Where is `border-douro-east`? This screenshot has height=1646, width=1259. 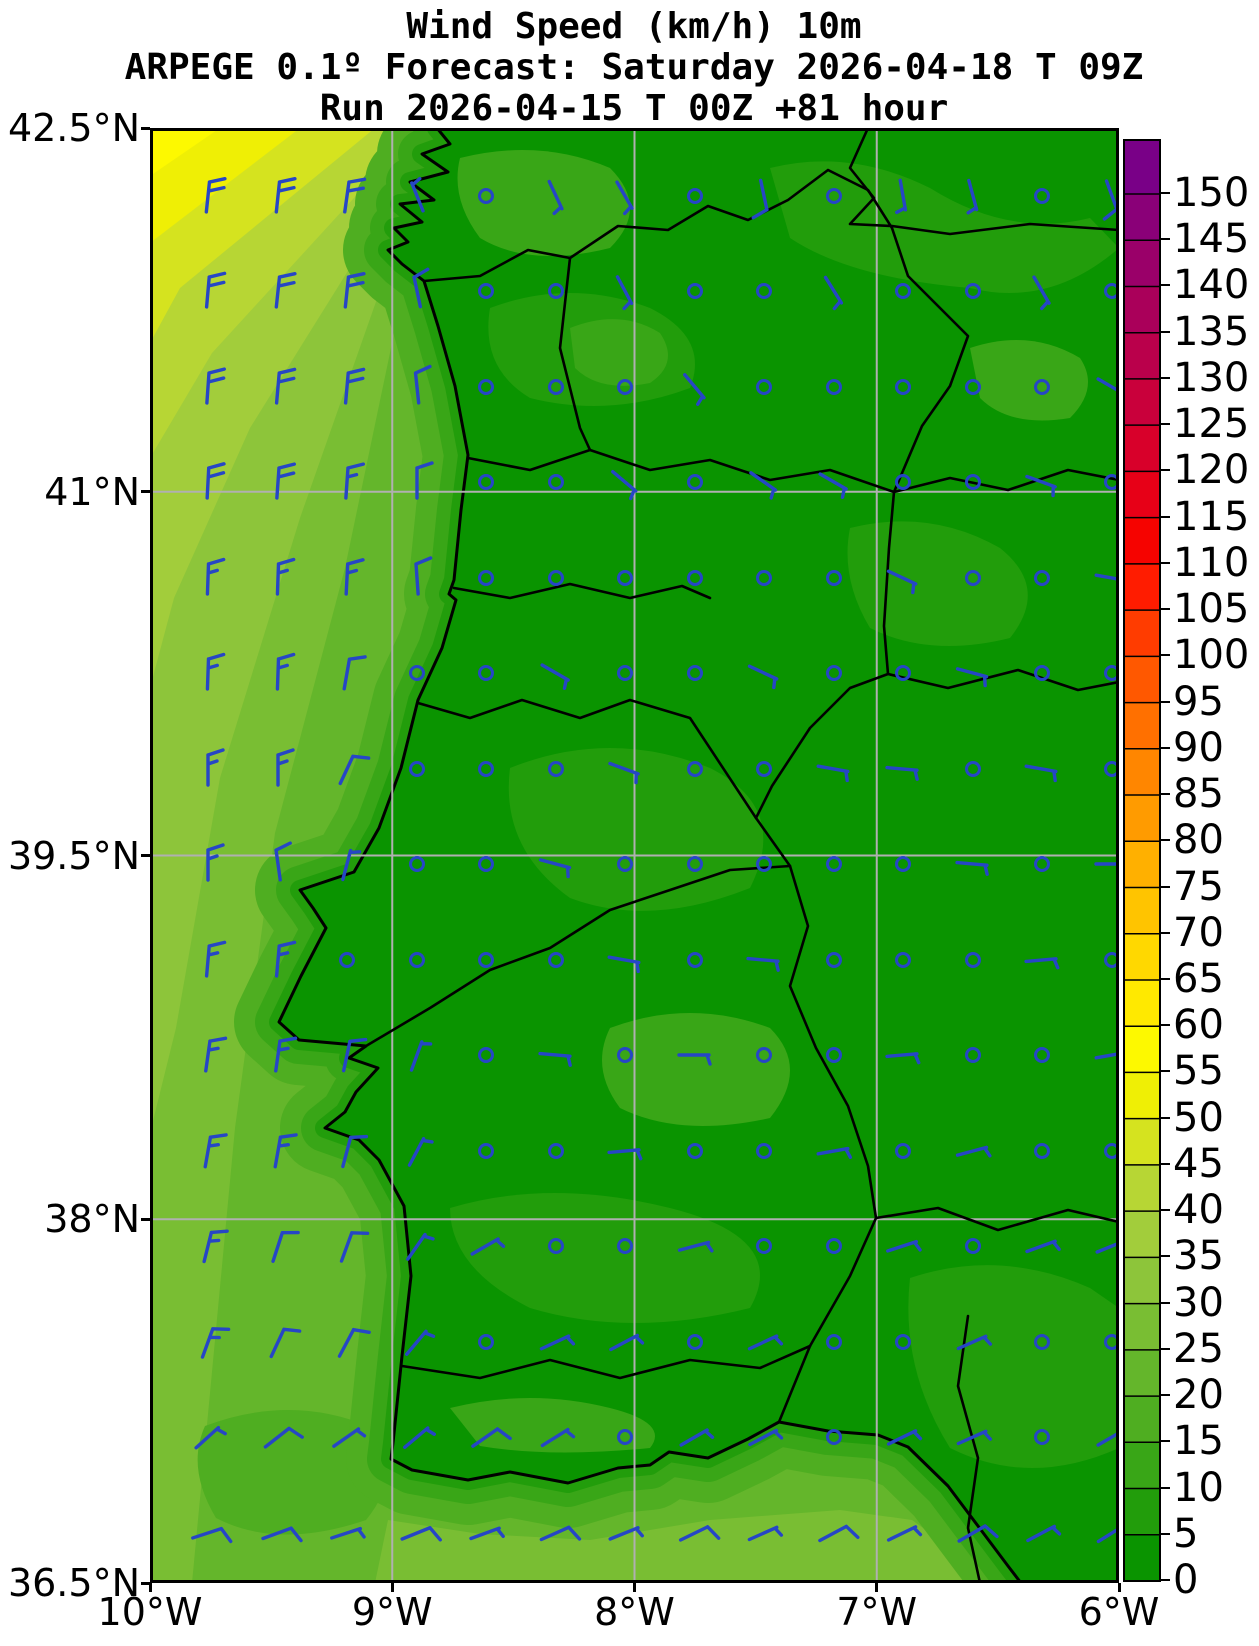 border-douro-east is located at coordinates (1005, 481).